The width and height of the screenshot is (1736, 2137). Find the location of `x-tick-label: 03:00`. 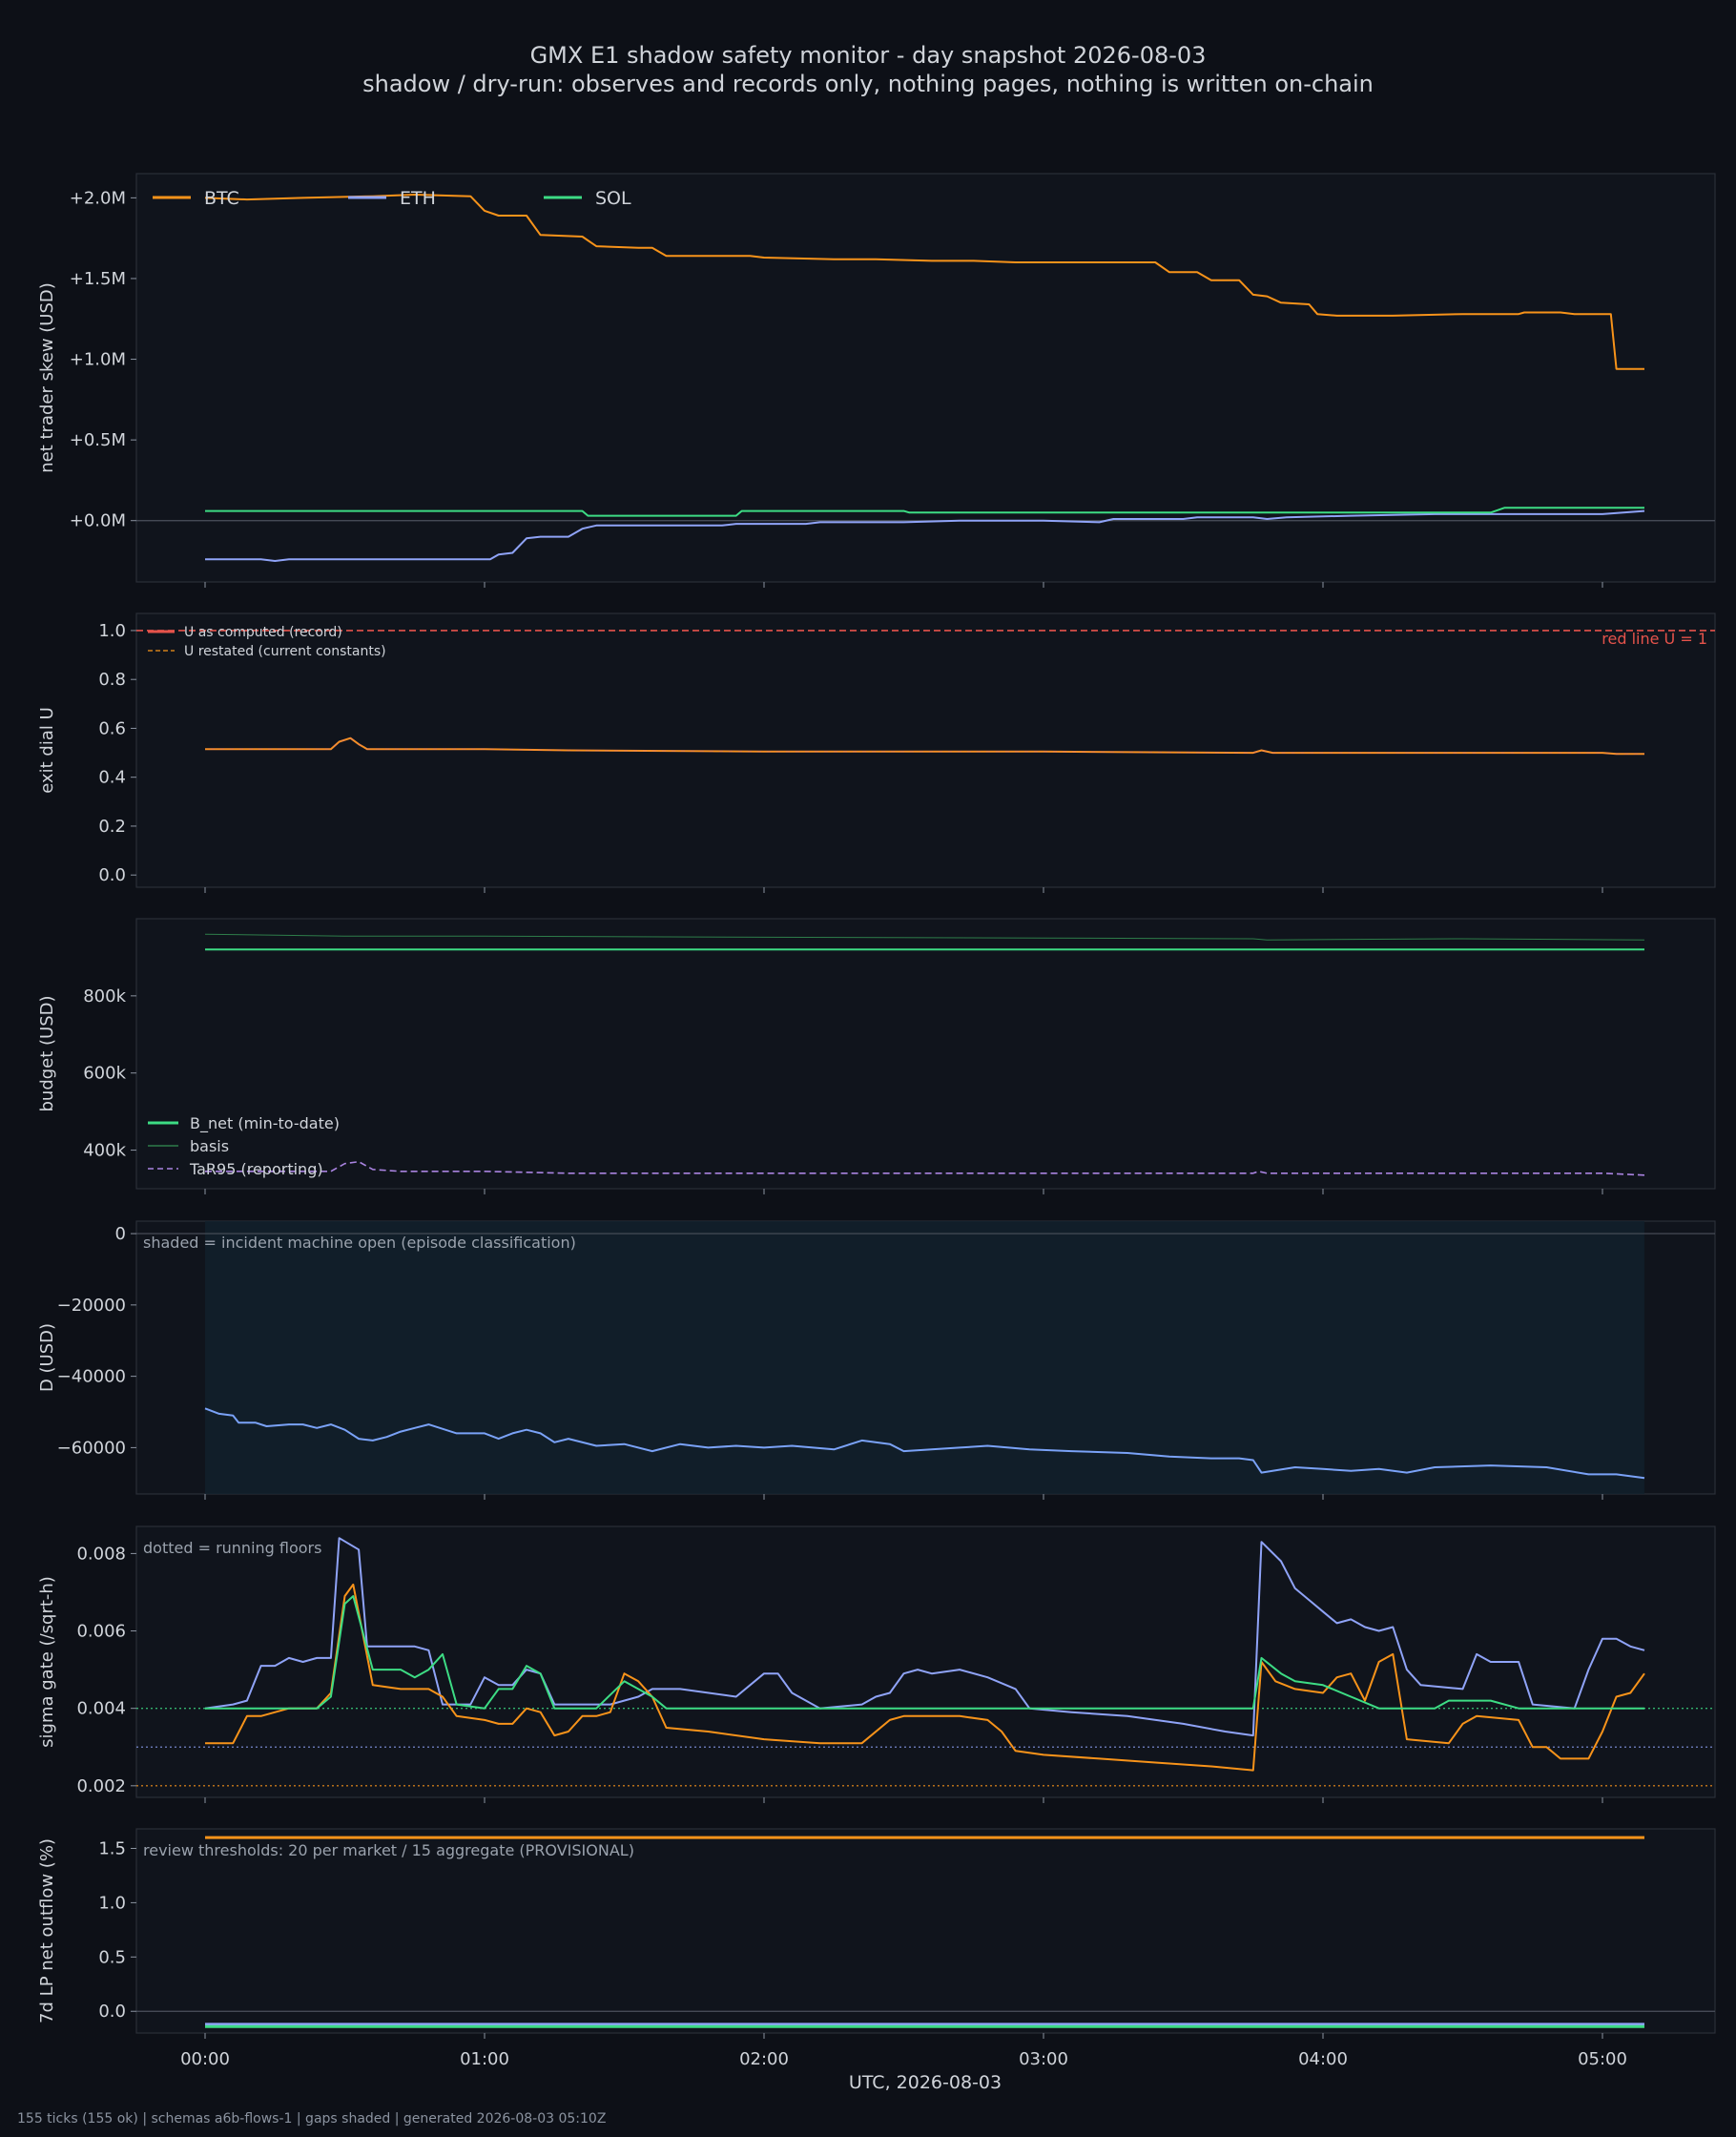

x-tick-label: 03:00 is located at coordinates (1043, 2059).